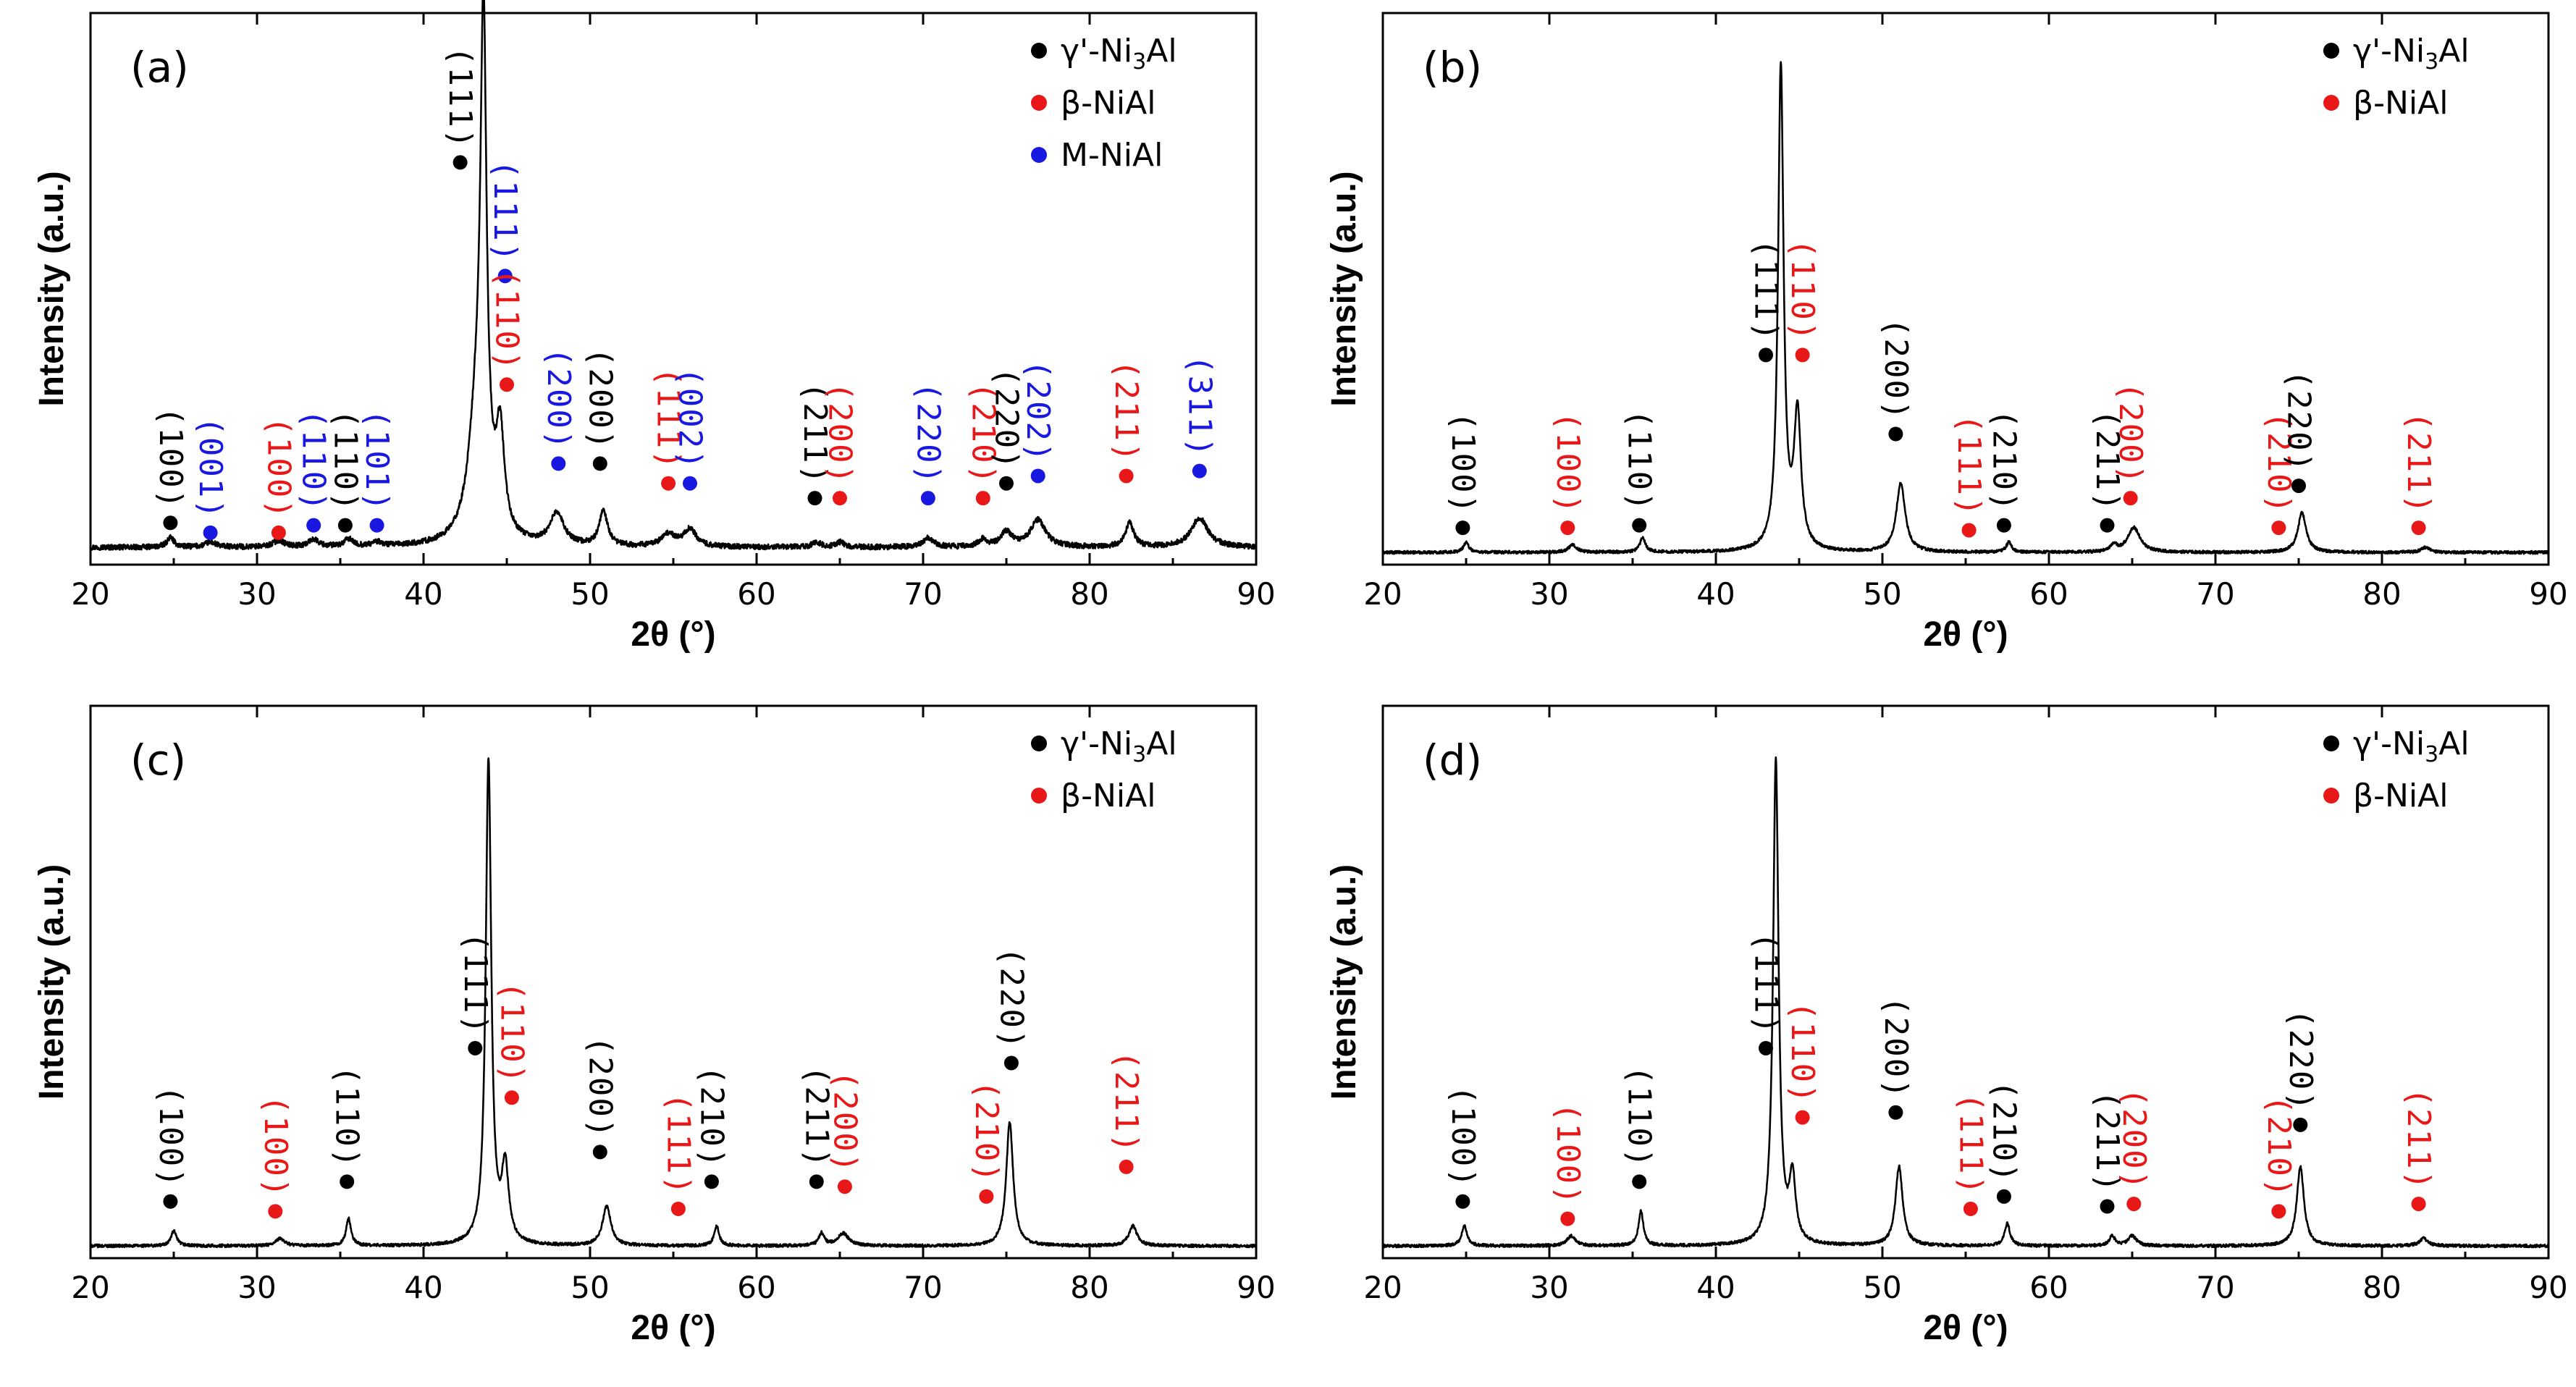  What do you see at coordinates (1882, 1287) in the screenshot?
I see `x-tick-label: 50` at bounding box center [1882, 1287].